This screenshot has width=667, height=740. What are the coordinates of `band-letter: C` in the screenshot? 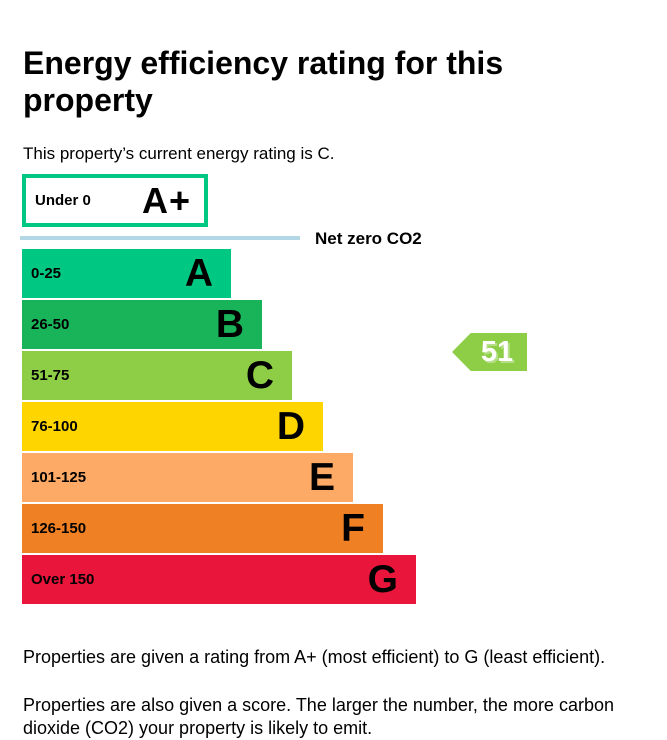 It's located at (259, 375).